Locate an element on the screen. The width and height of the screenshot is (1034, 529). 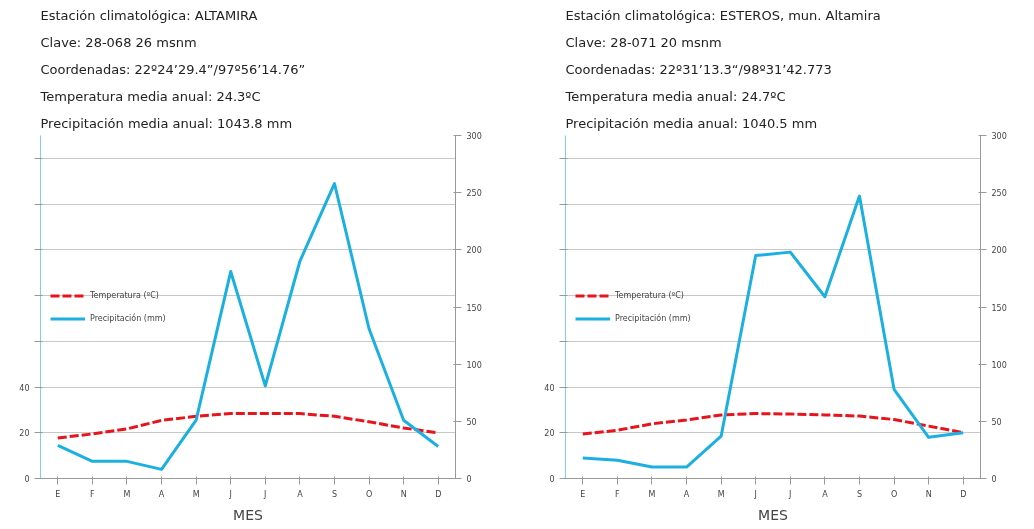
chart-title: Estación climatológica: ESTEROS, mun. Altamira is located at coordinates (723, 15).